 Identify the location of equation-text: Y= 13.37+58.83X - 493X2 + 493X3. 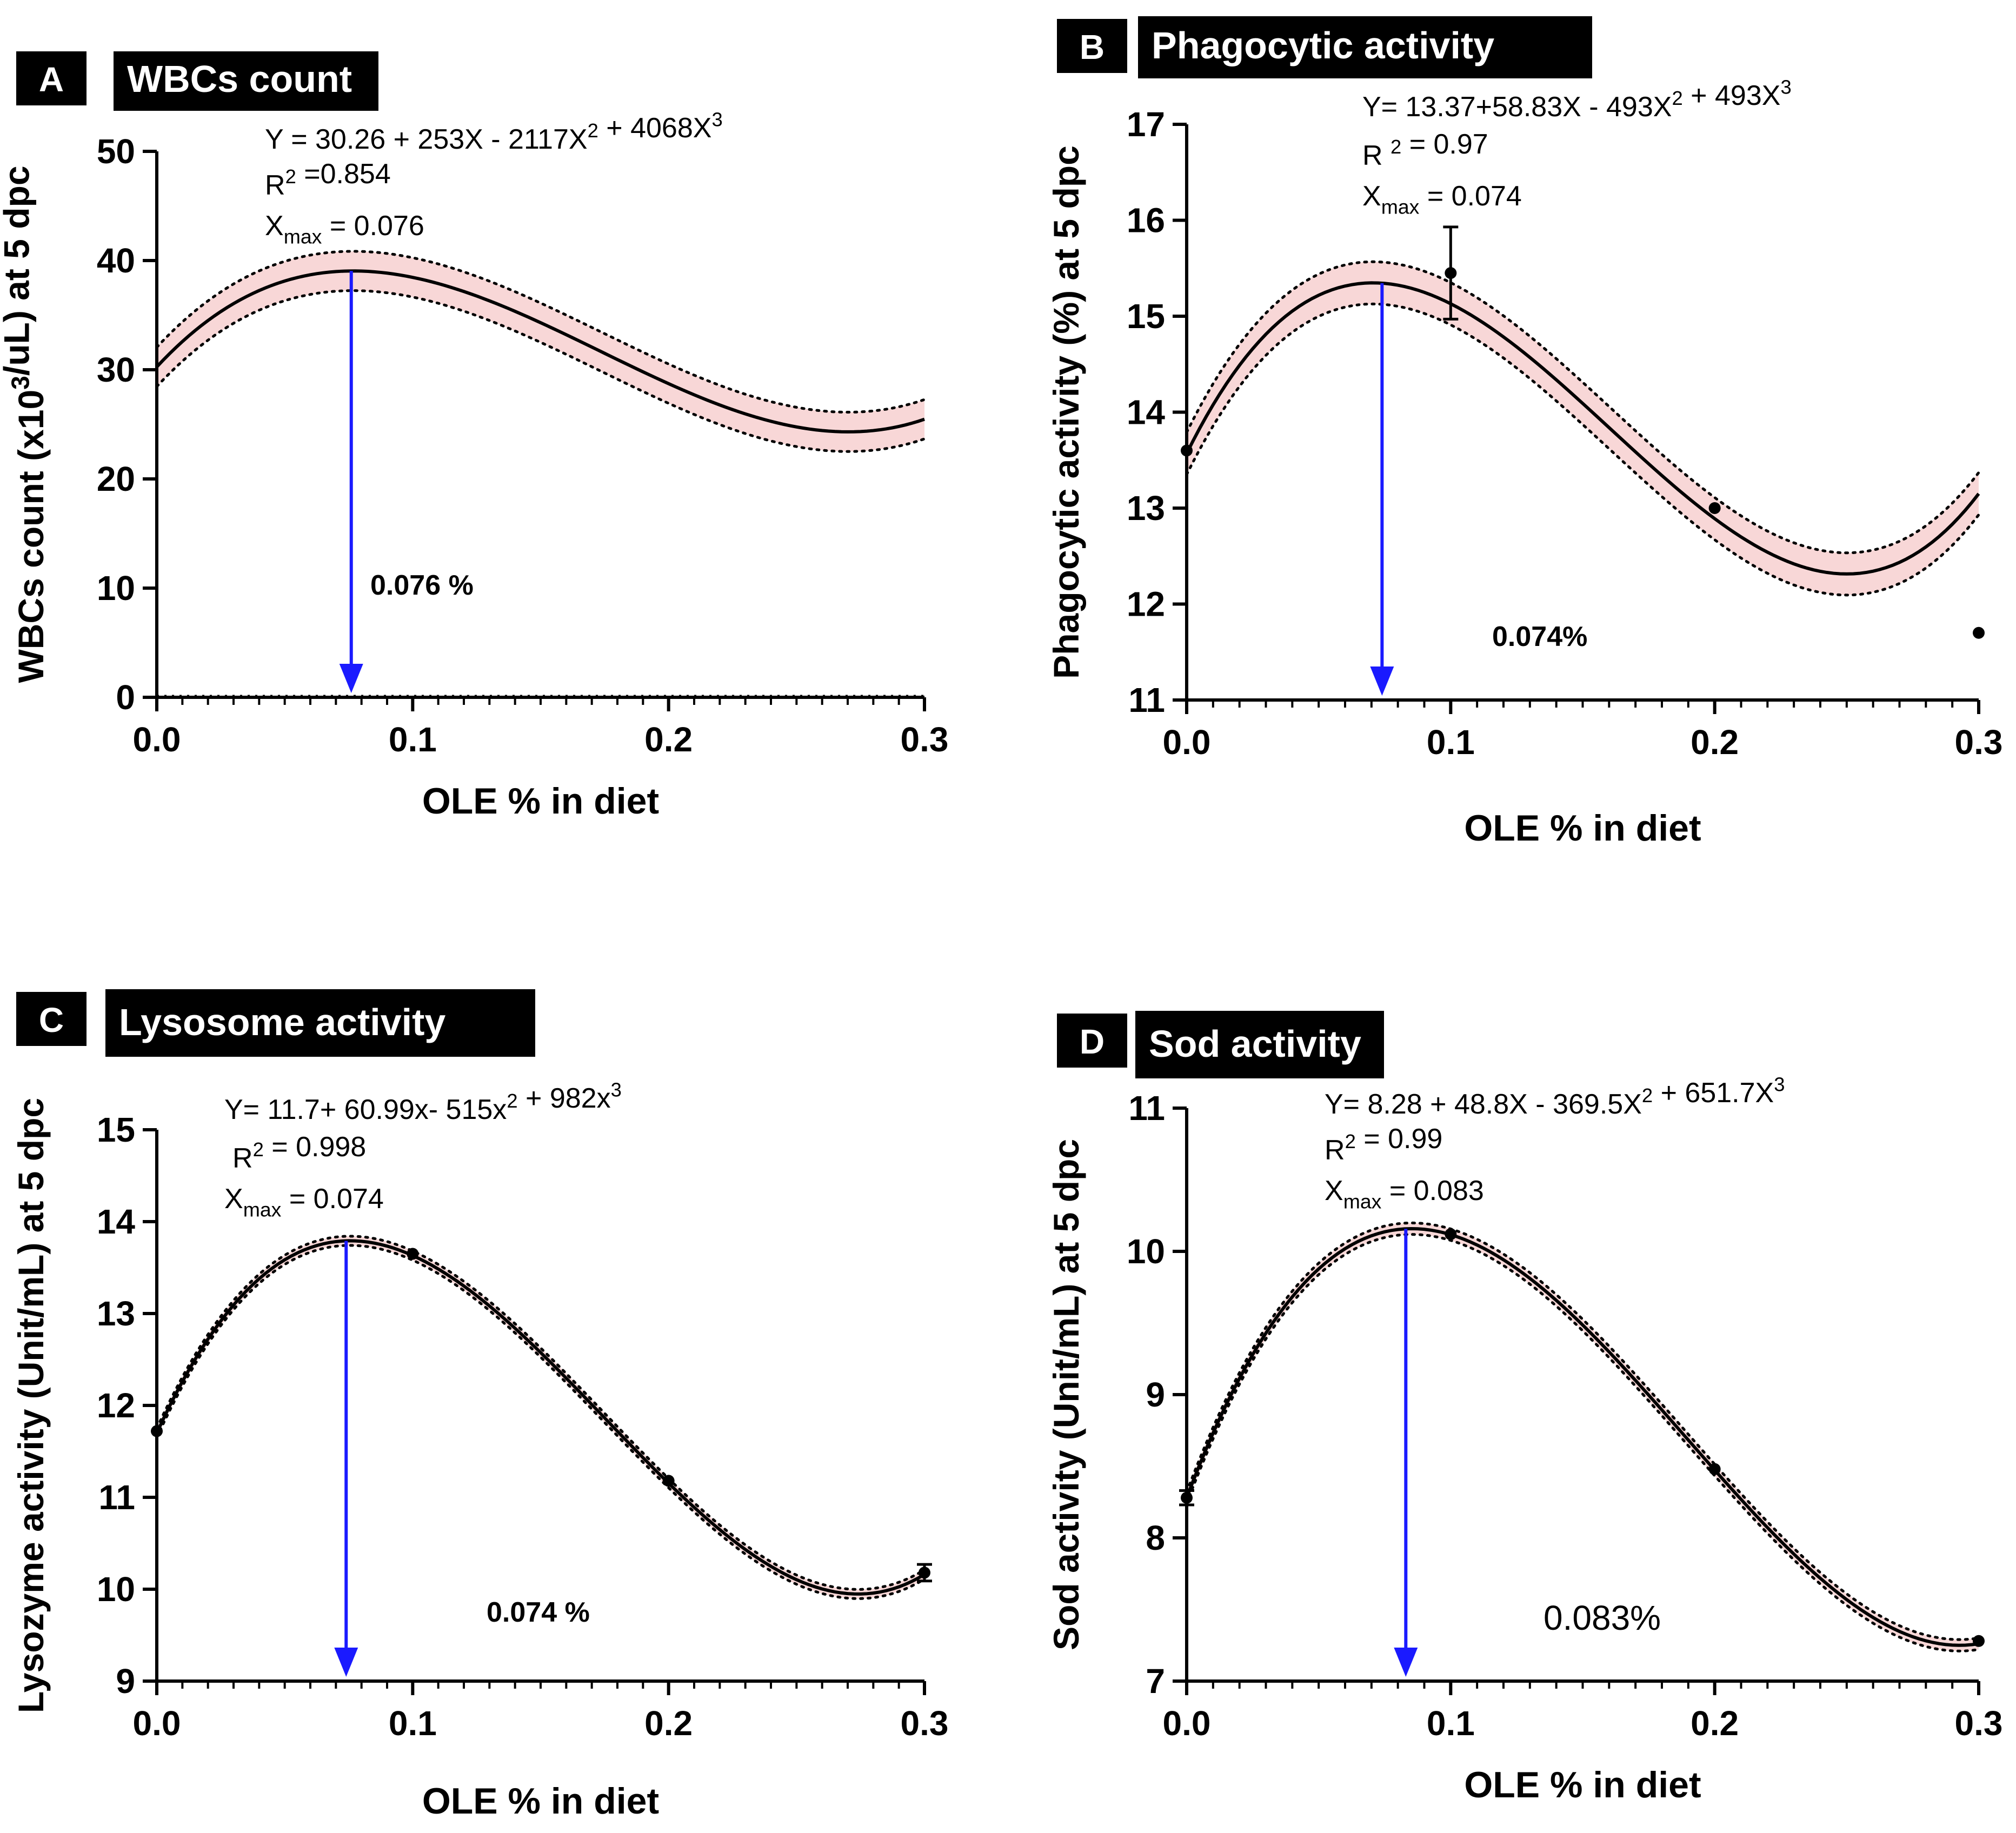
(1577, 100).